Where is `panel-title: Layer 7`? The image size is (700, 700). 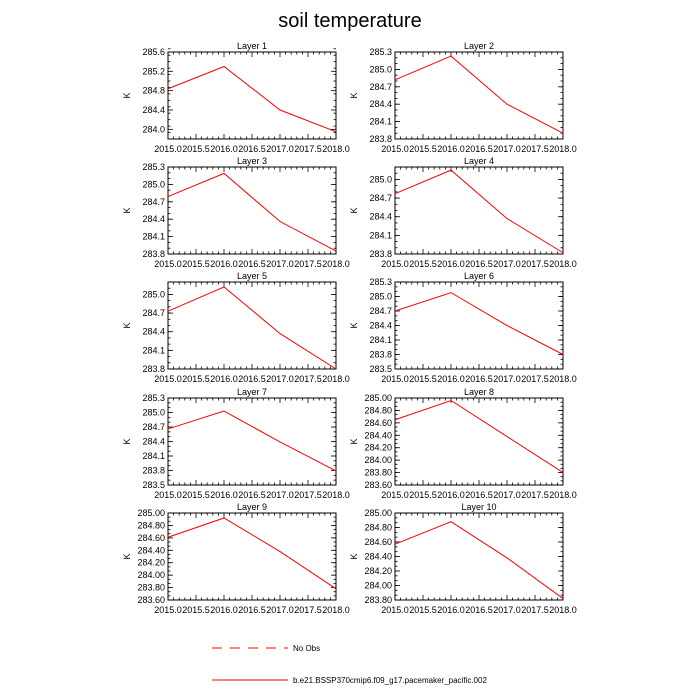 panel-title: Layer 7 is located at coordinates (252, 392).